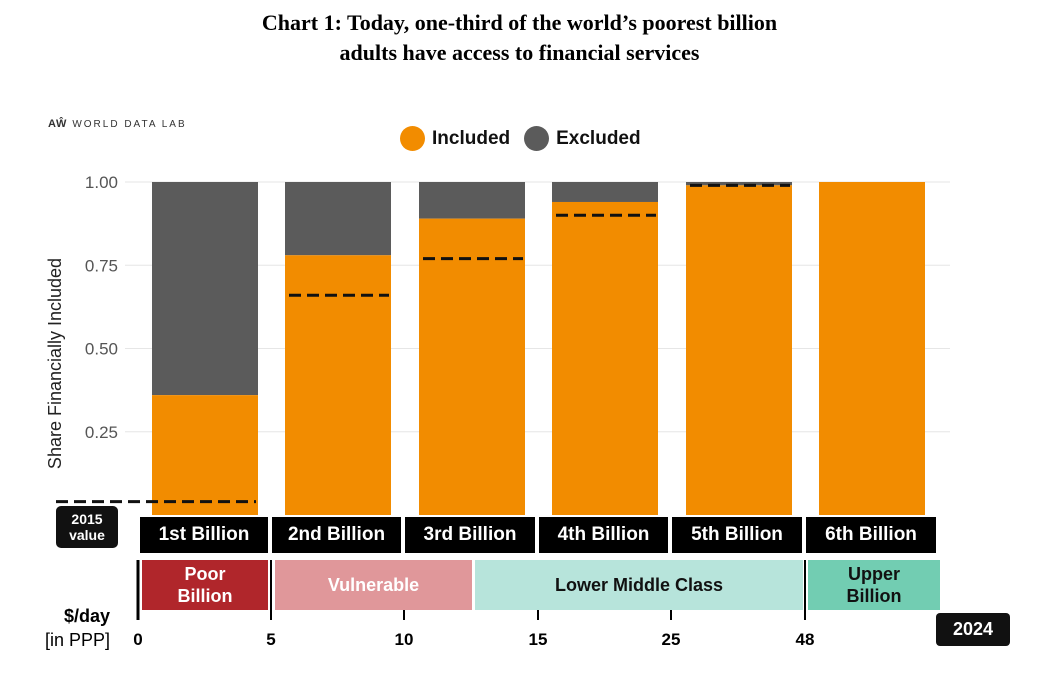  I want to click on income-class-upper-line2: Billion, so click(874, 596).